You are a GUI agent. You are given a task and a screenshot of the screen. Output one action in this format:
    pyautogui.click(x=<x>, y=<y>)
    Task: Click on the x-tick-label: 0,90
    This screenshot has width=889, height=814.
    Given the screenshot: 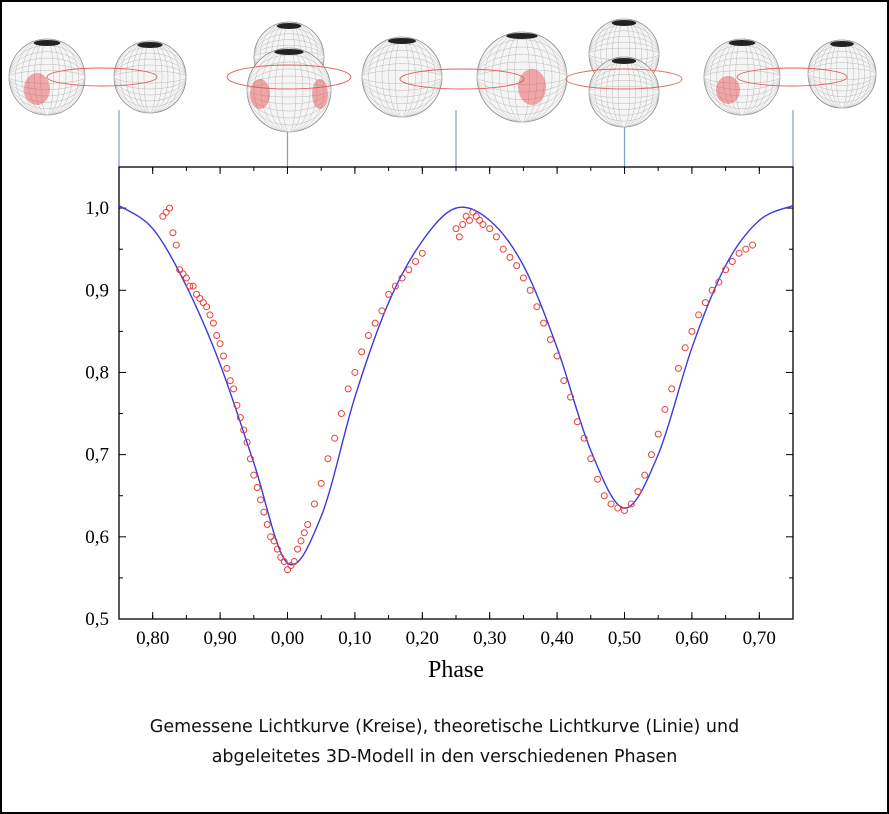 What is the action you would take?
    pyautogui.click(x=219, y=638)
    